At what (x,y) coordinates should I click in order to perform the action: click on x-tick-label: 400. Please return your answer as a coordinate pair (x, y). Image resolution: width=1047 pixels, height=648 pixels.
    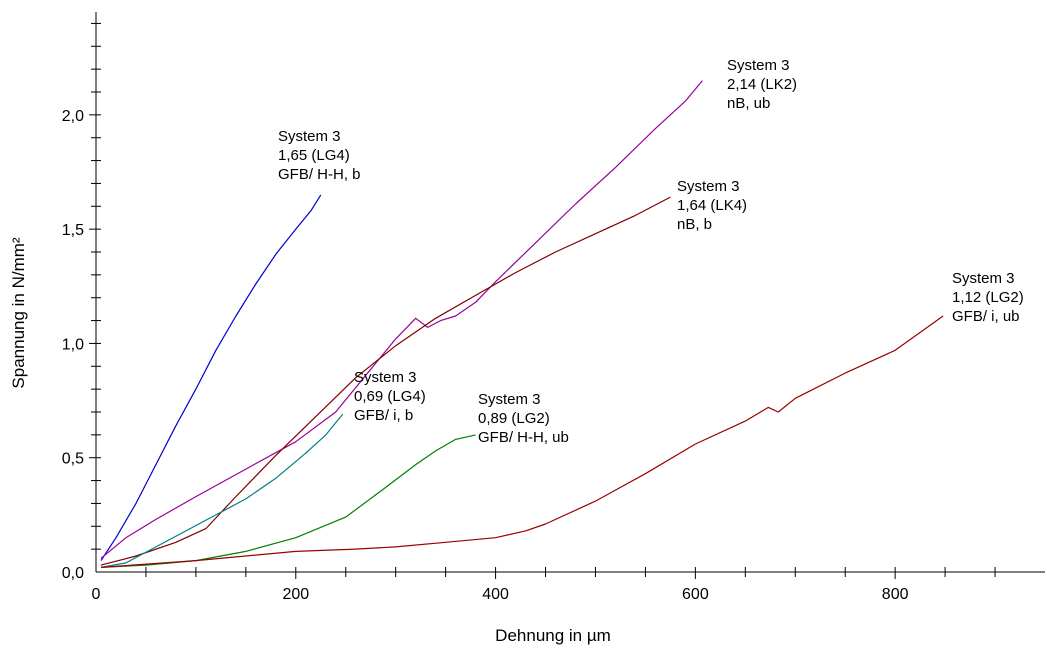
    Looking at the image, I should click on (495, 594).